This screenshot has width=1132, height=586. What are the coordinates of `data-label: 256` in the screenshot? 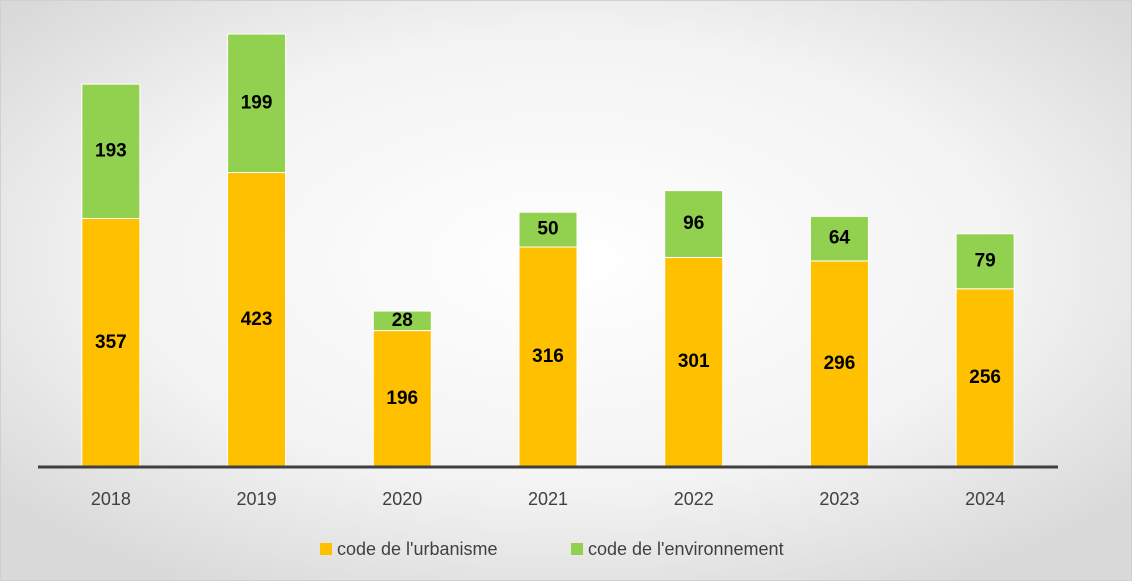 It's located at (985, 377).